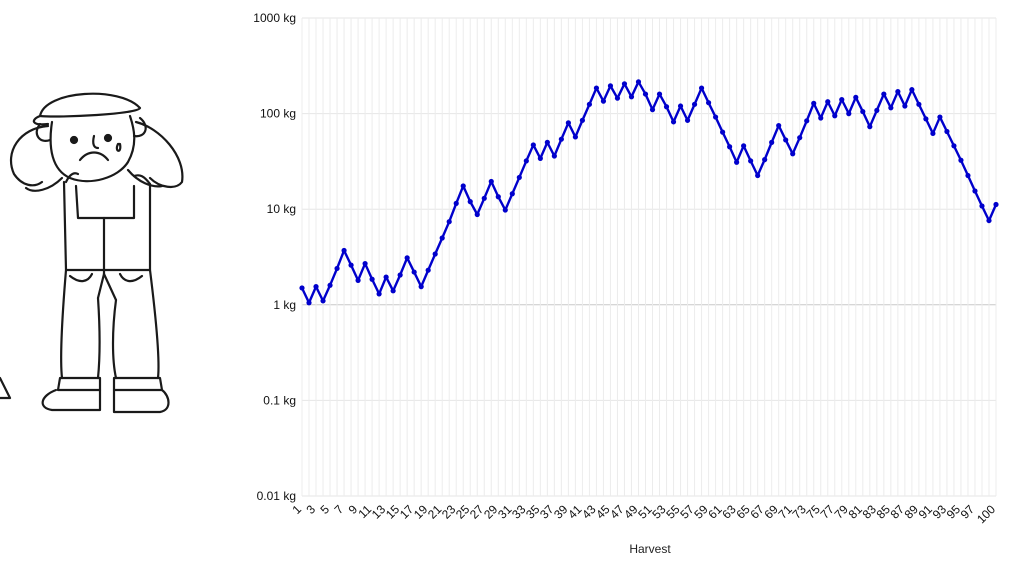  Describe the element at coordinates (311, 509) in the screenshot. I see `x-tick-label: 3` at that location.